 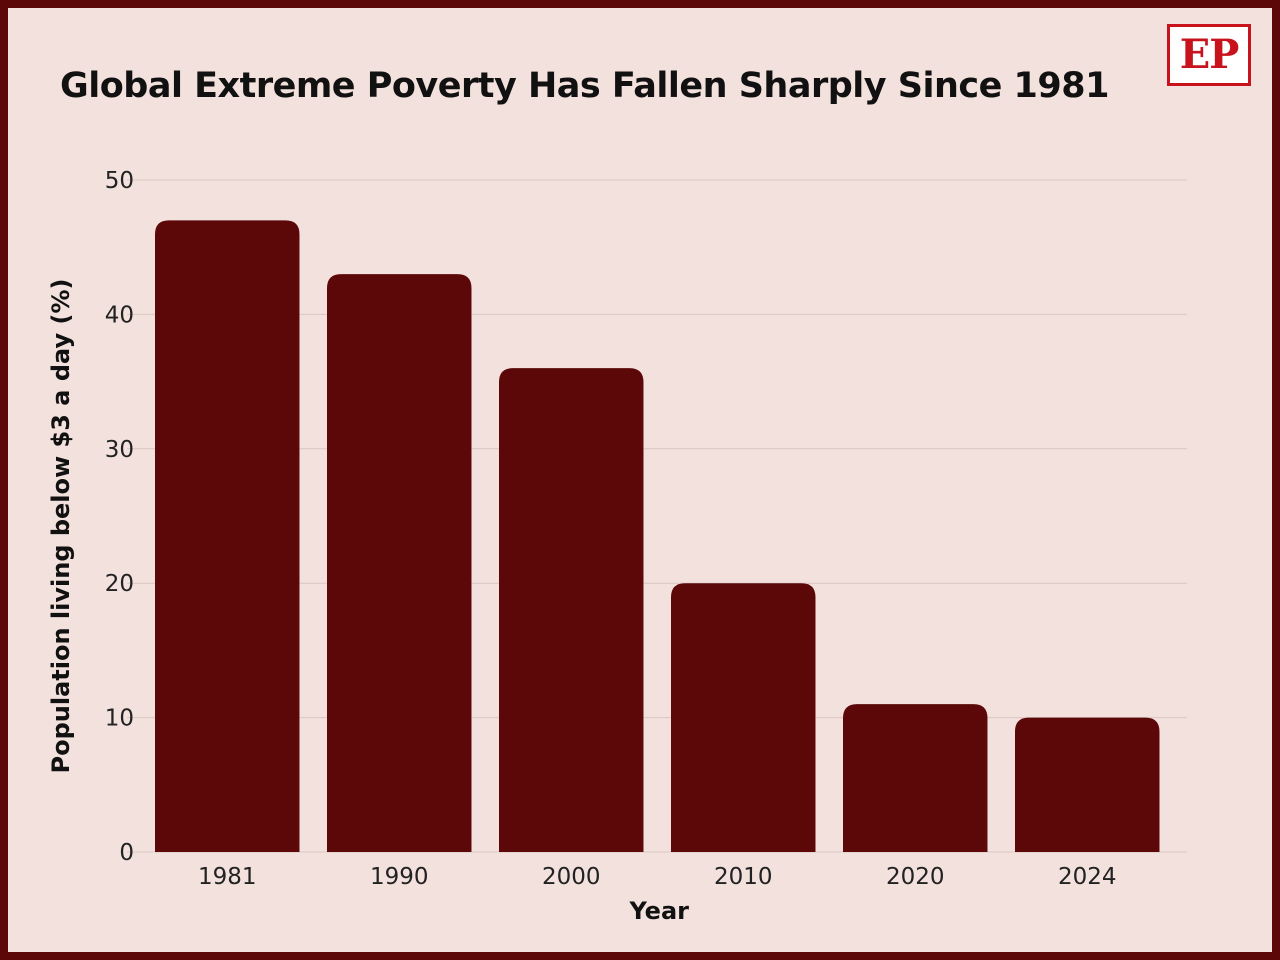 What do you see at coordinates (119, 450) in the screenshot?
I see `y-tick-label-30: 30` at bounding box center [119, 450].